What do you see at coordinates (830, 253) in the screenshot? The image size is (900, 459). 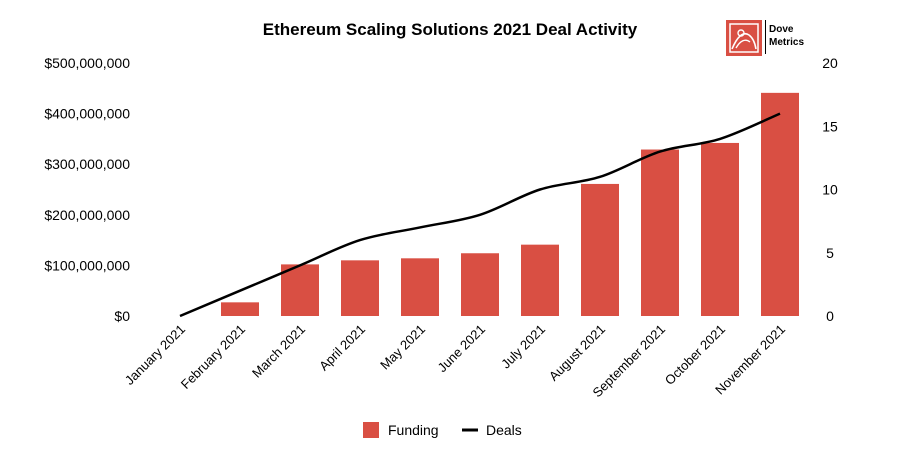 I see `right-axis-tick-label: 5` at bounding box center [830, 253].